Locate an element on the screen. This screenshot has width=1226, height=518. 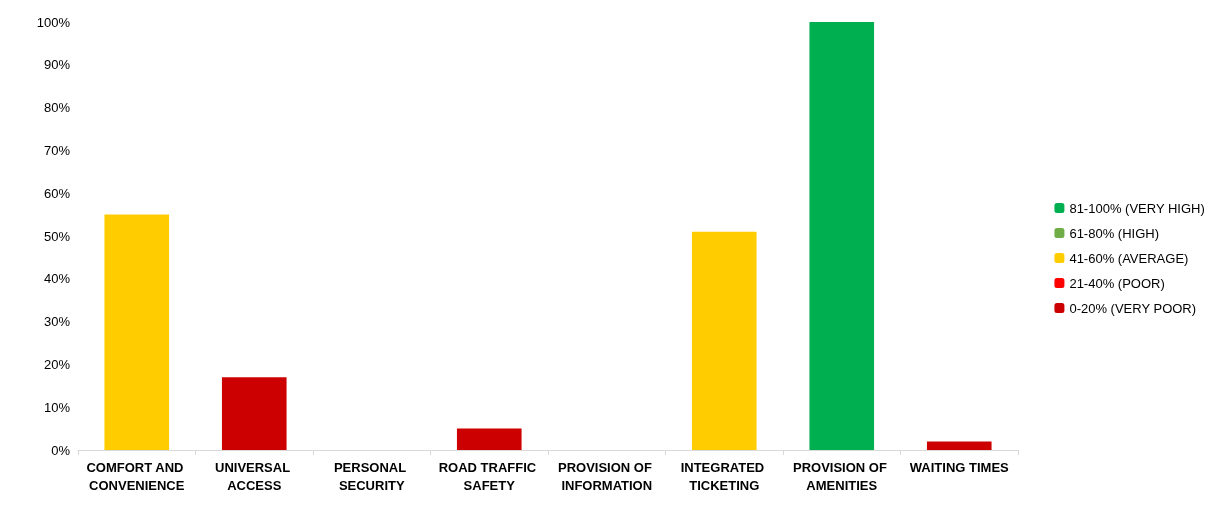
x-tick-label: UNIVERSAL ACCESS is located at coordinates (254, 476).